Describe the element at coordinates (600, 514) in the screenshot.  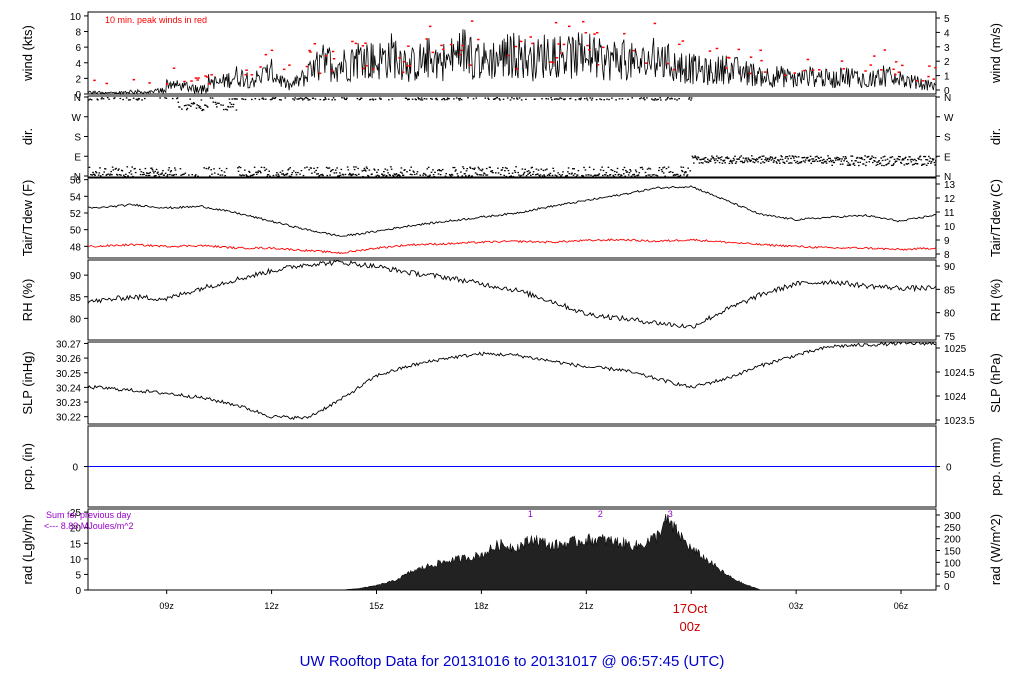
I see `radiation-hour-mark: 2` at that location.